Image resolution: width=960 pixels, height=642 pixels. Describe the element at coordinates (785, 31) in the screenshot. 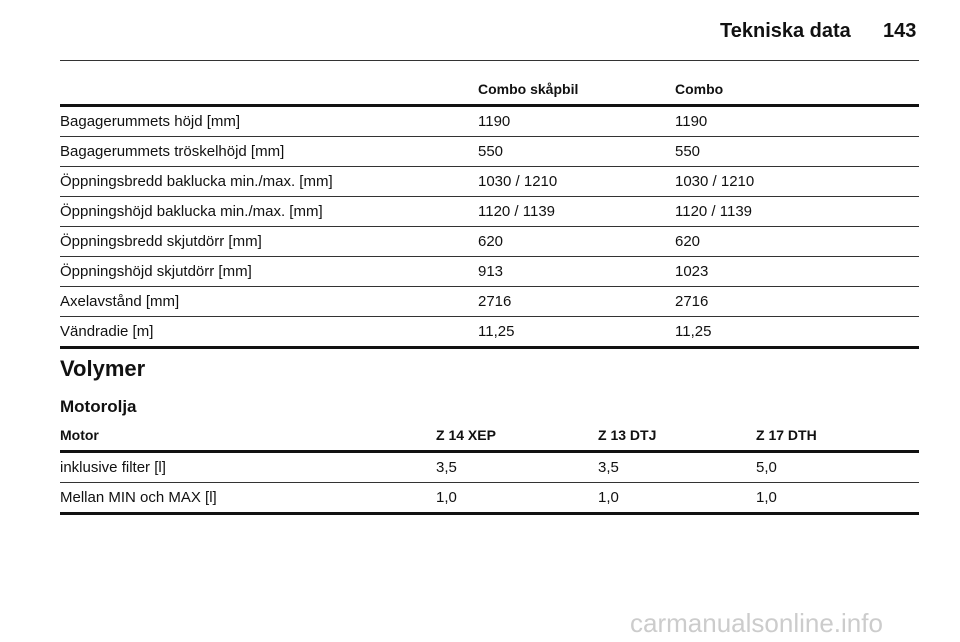

I see `header-title: Tekniska data` at that location.